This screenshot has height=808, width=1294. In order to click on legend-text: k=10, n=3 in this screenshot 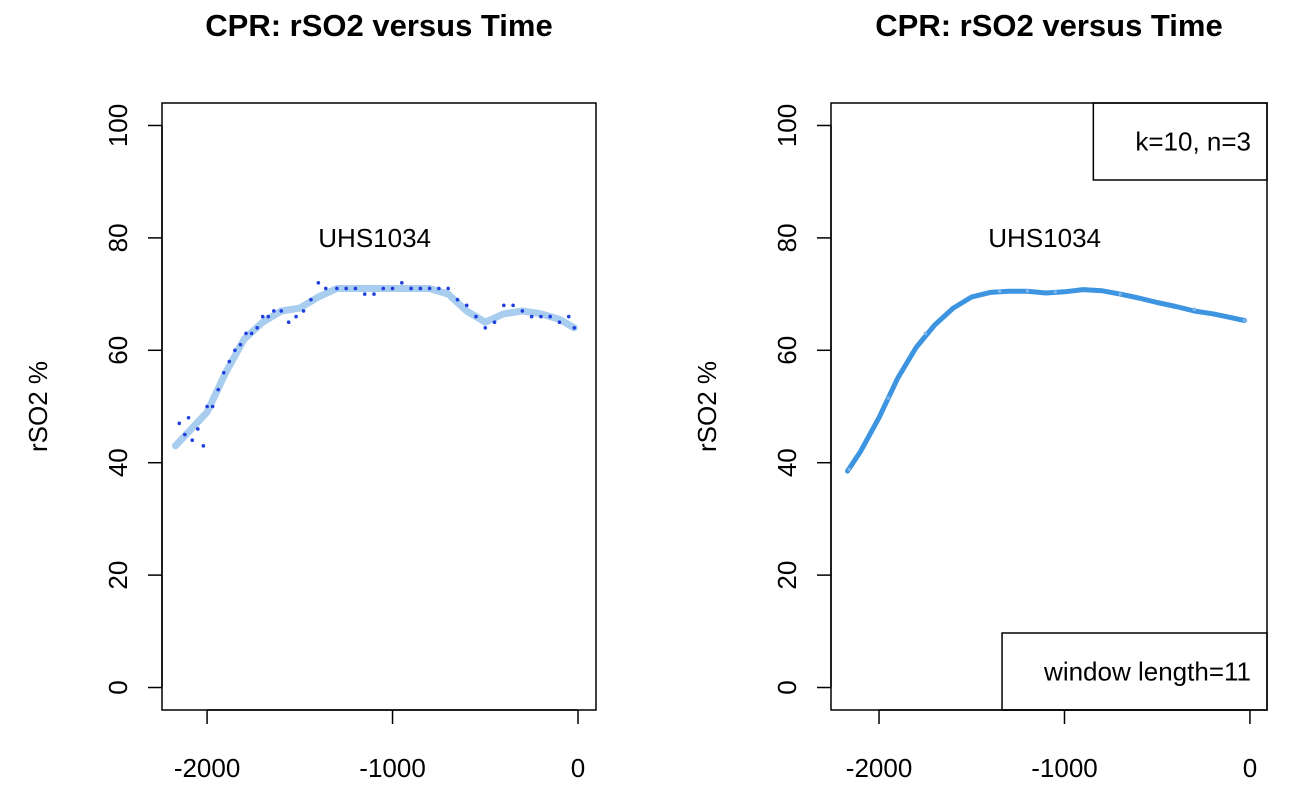, I will do `click(1193, 141)`.